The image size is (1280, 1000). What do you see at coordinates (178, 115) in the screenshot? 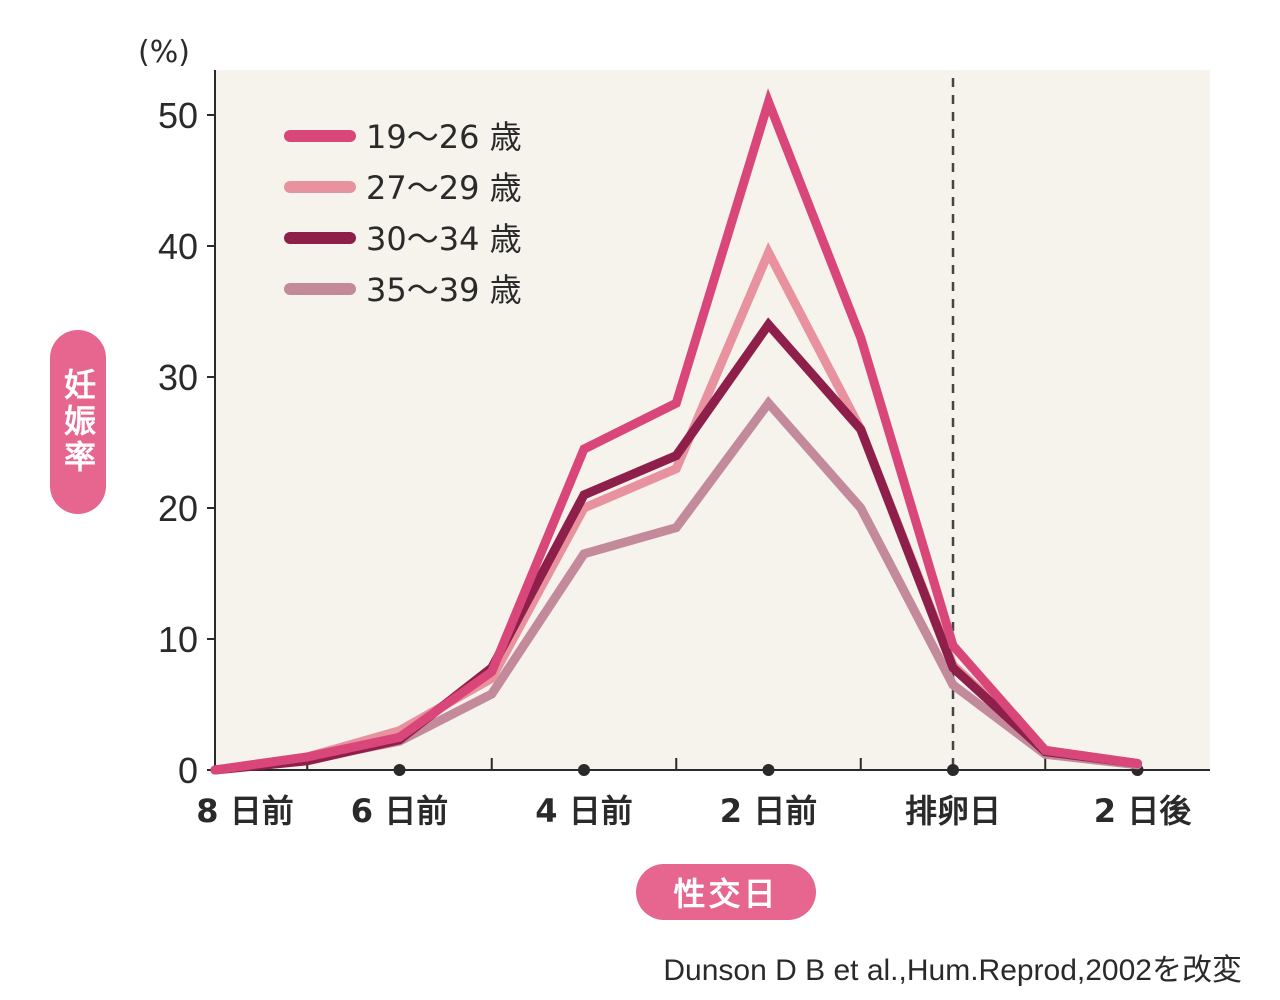
I see `y-tick-label: 50` at bounding box center [178, 115].